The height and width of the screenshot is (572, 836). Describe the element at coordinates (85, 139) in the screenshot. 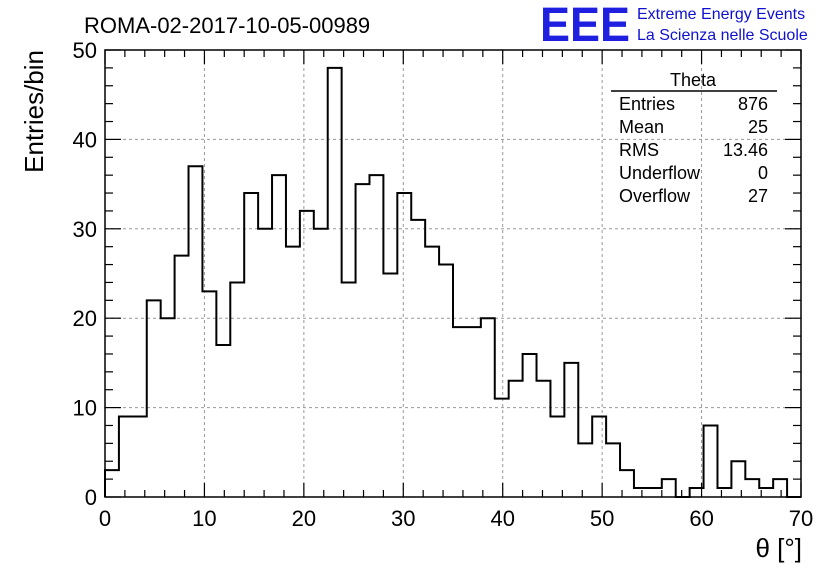

I see `y-tick-label: 40` at that location.